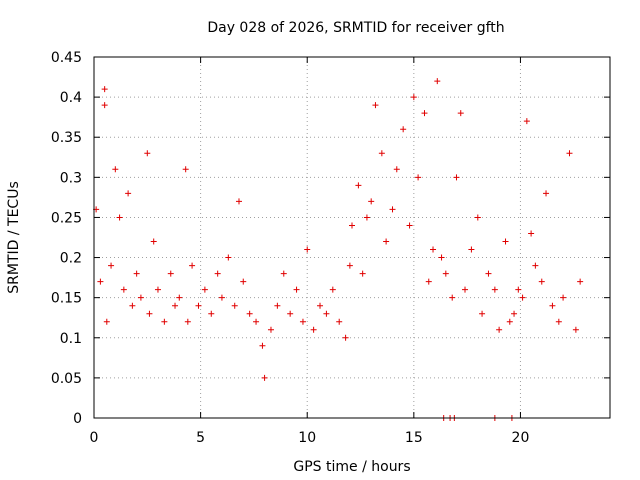 Image resolution: width=640 pixels, height=480 pixels. I want to click on y-tick-label: 0.15, so click(66, 299).